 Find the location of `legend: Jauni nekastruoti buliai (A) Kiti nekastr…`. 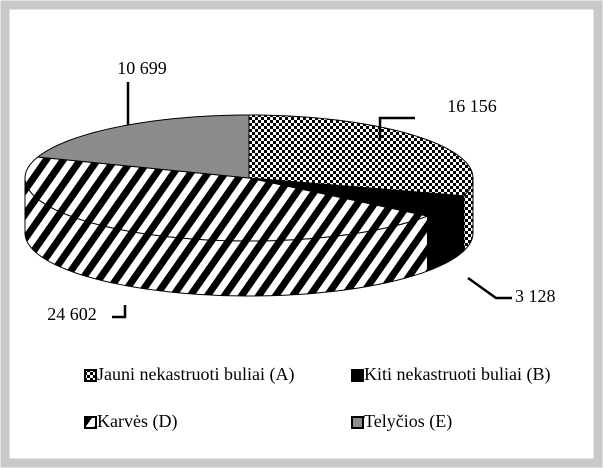

legend: Jauni nekastruoti buliai (A) Kiti nekastr… is located at coordinates (317, 398).